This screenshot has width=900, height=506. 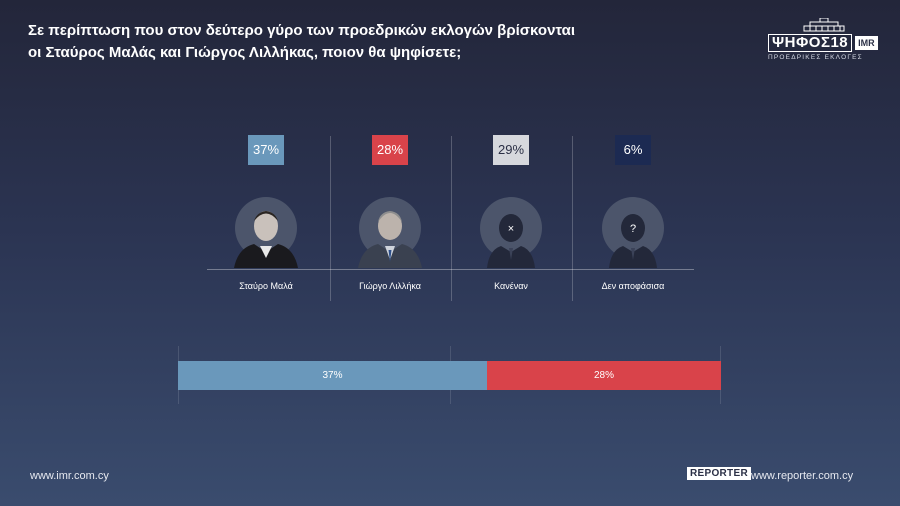 I want to click on x-silhouette-icon: ×, so click(x=511, y=232).